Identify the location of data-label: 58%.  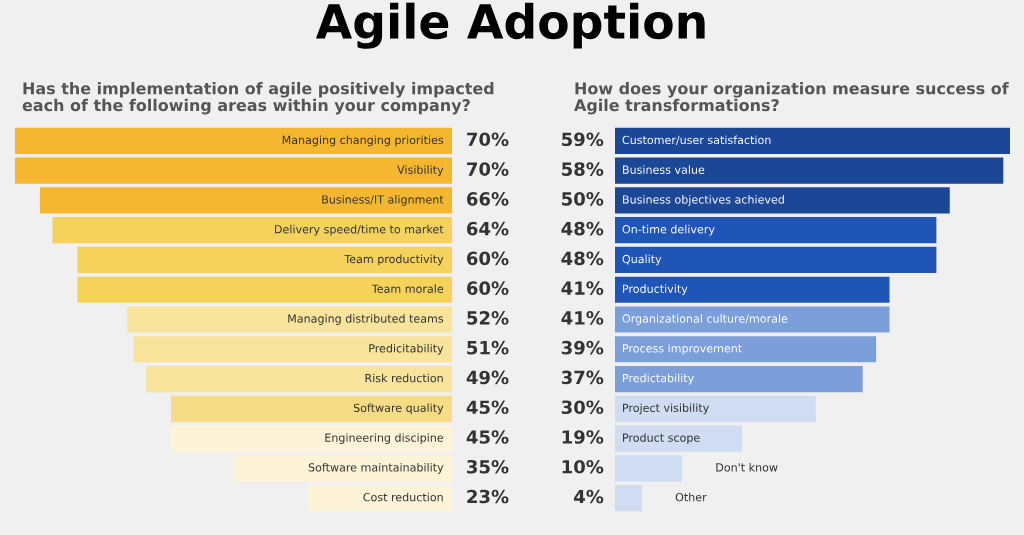
(583, 169).